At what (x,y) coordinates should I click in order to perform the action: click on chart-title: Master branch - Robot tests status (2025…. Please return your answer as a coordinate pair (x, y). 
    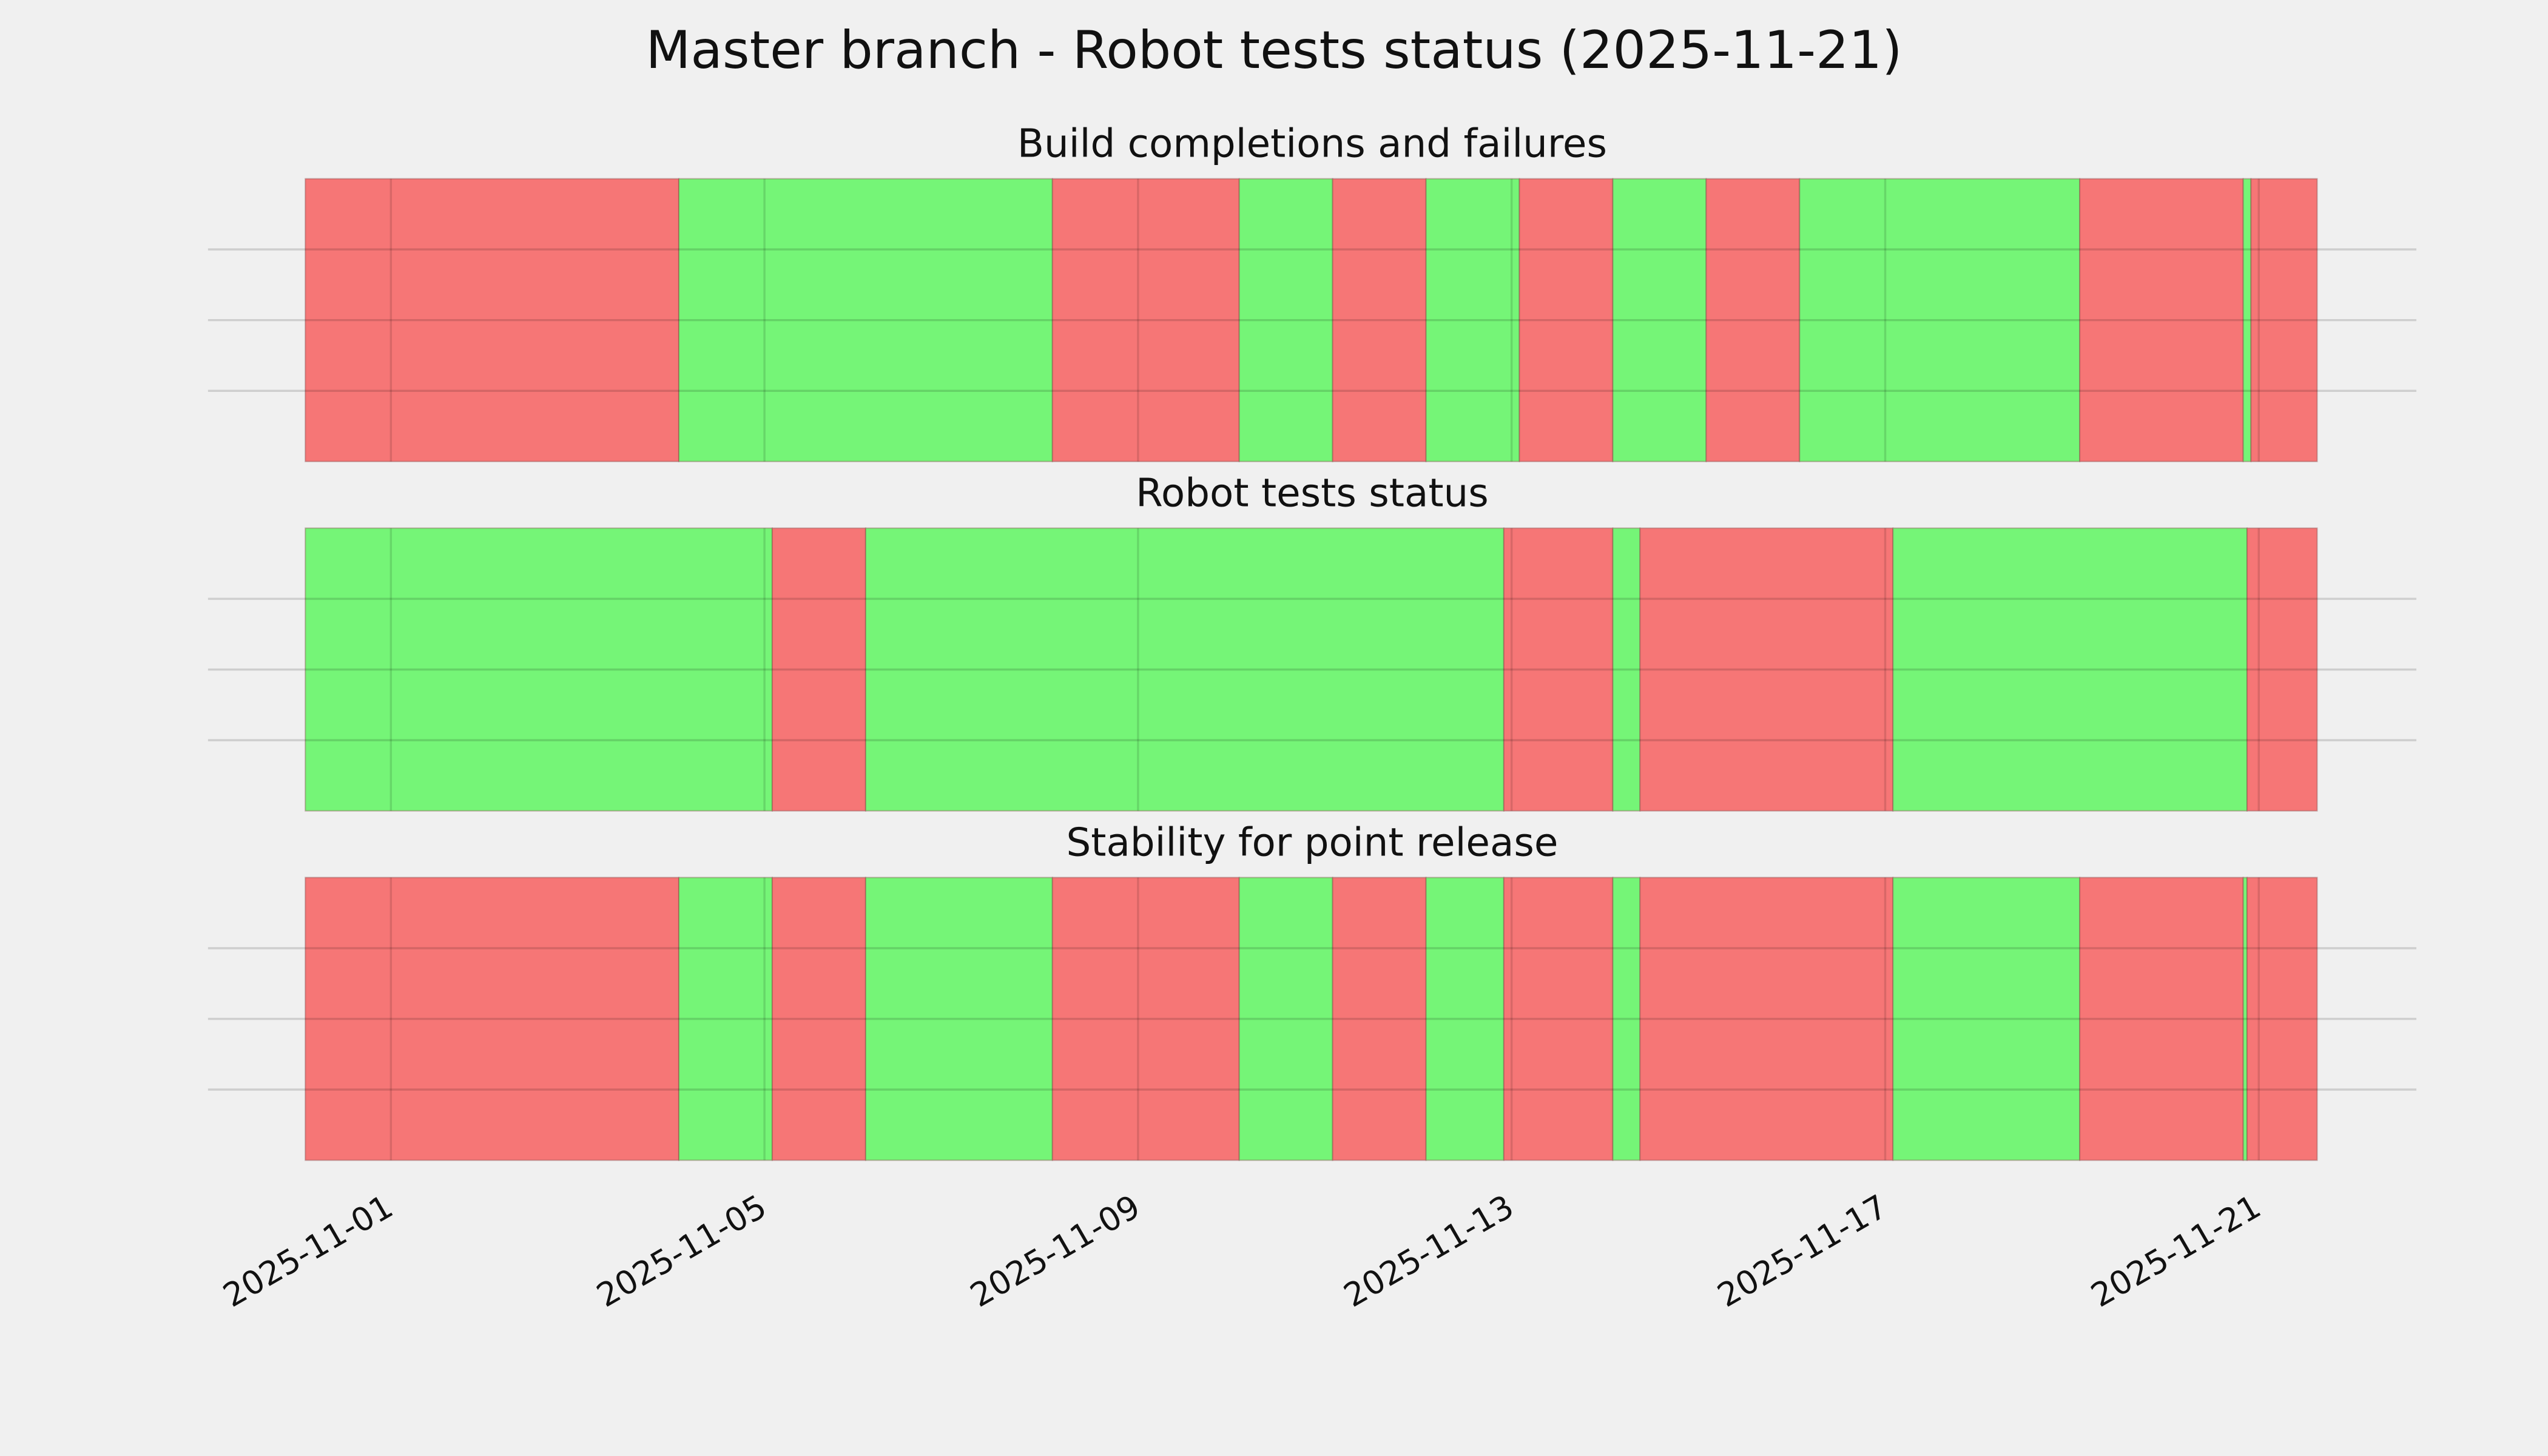
    Looking at the image, I should click on (1273, 50).